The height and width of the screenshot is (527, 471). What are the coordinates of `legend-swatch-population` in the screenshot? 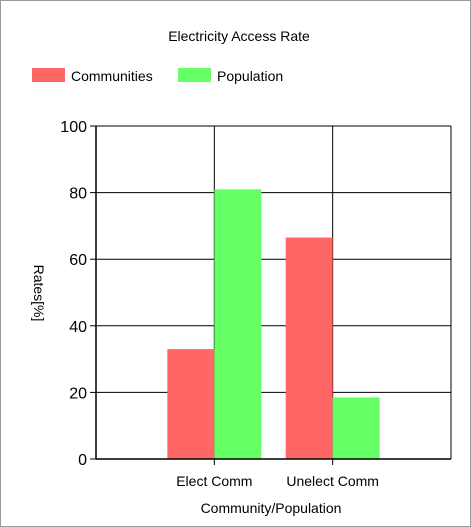 It's located at (194, 75).